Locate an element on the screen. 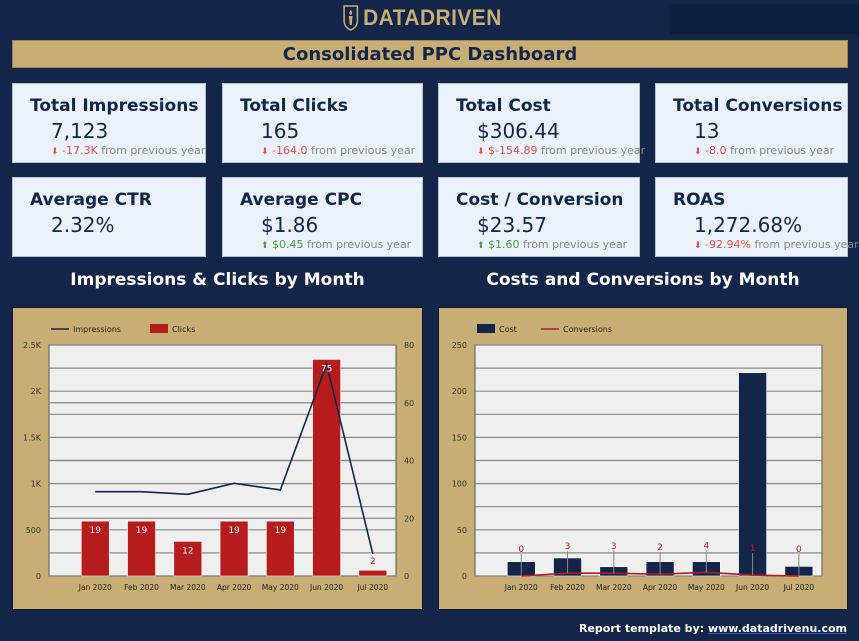 Image resolution: width=859 pixels, height=641 pixels. kpi-title: Total Impressions is located at coordinates (114, 106).